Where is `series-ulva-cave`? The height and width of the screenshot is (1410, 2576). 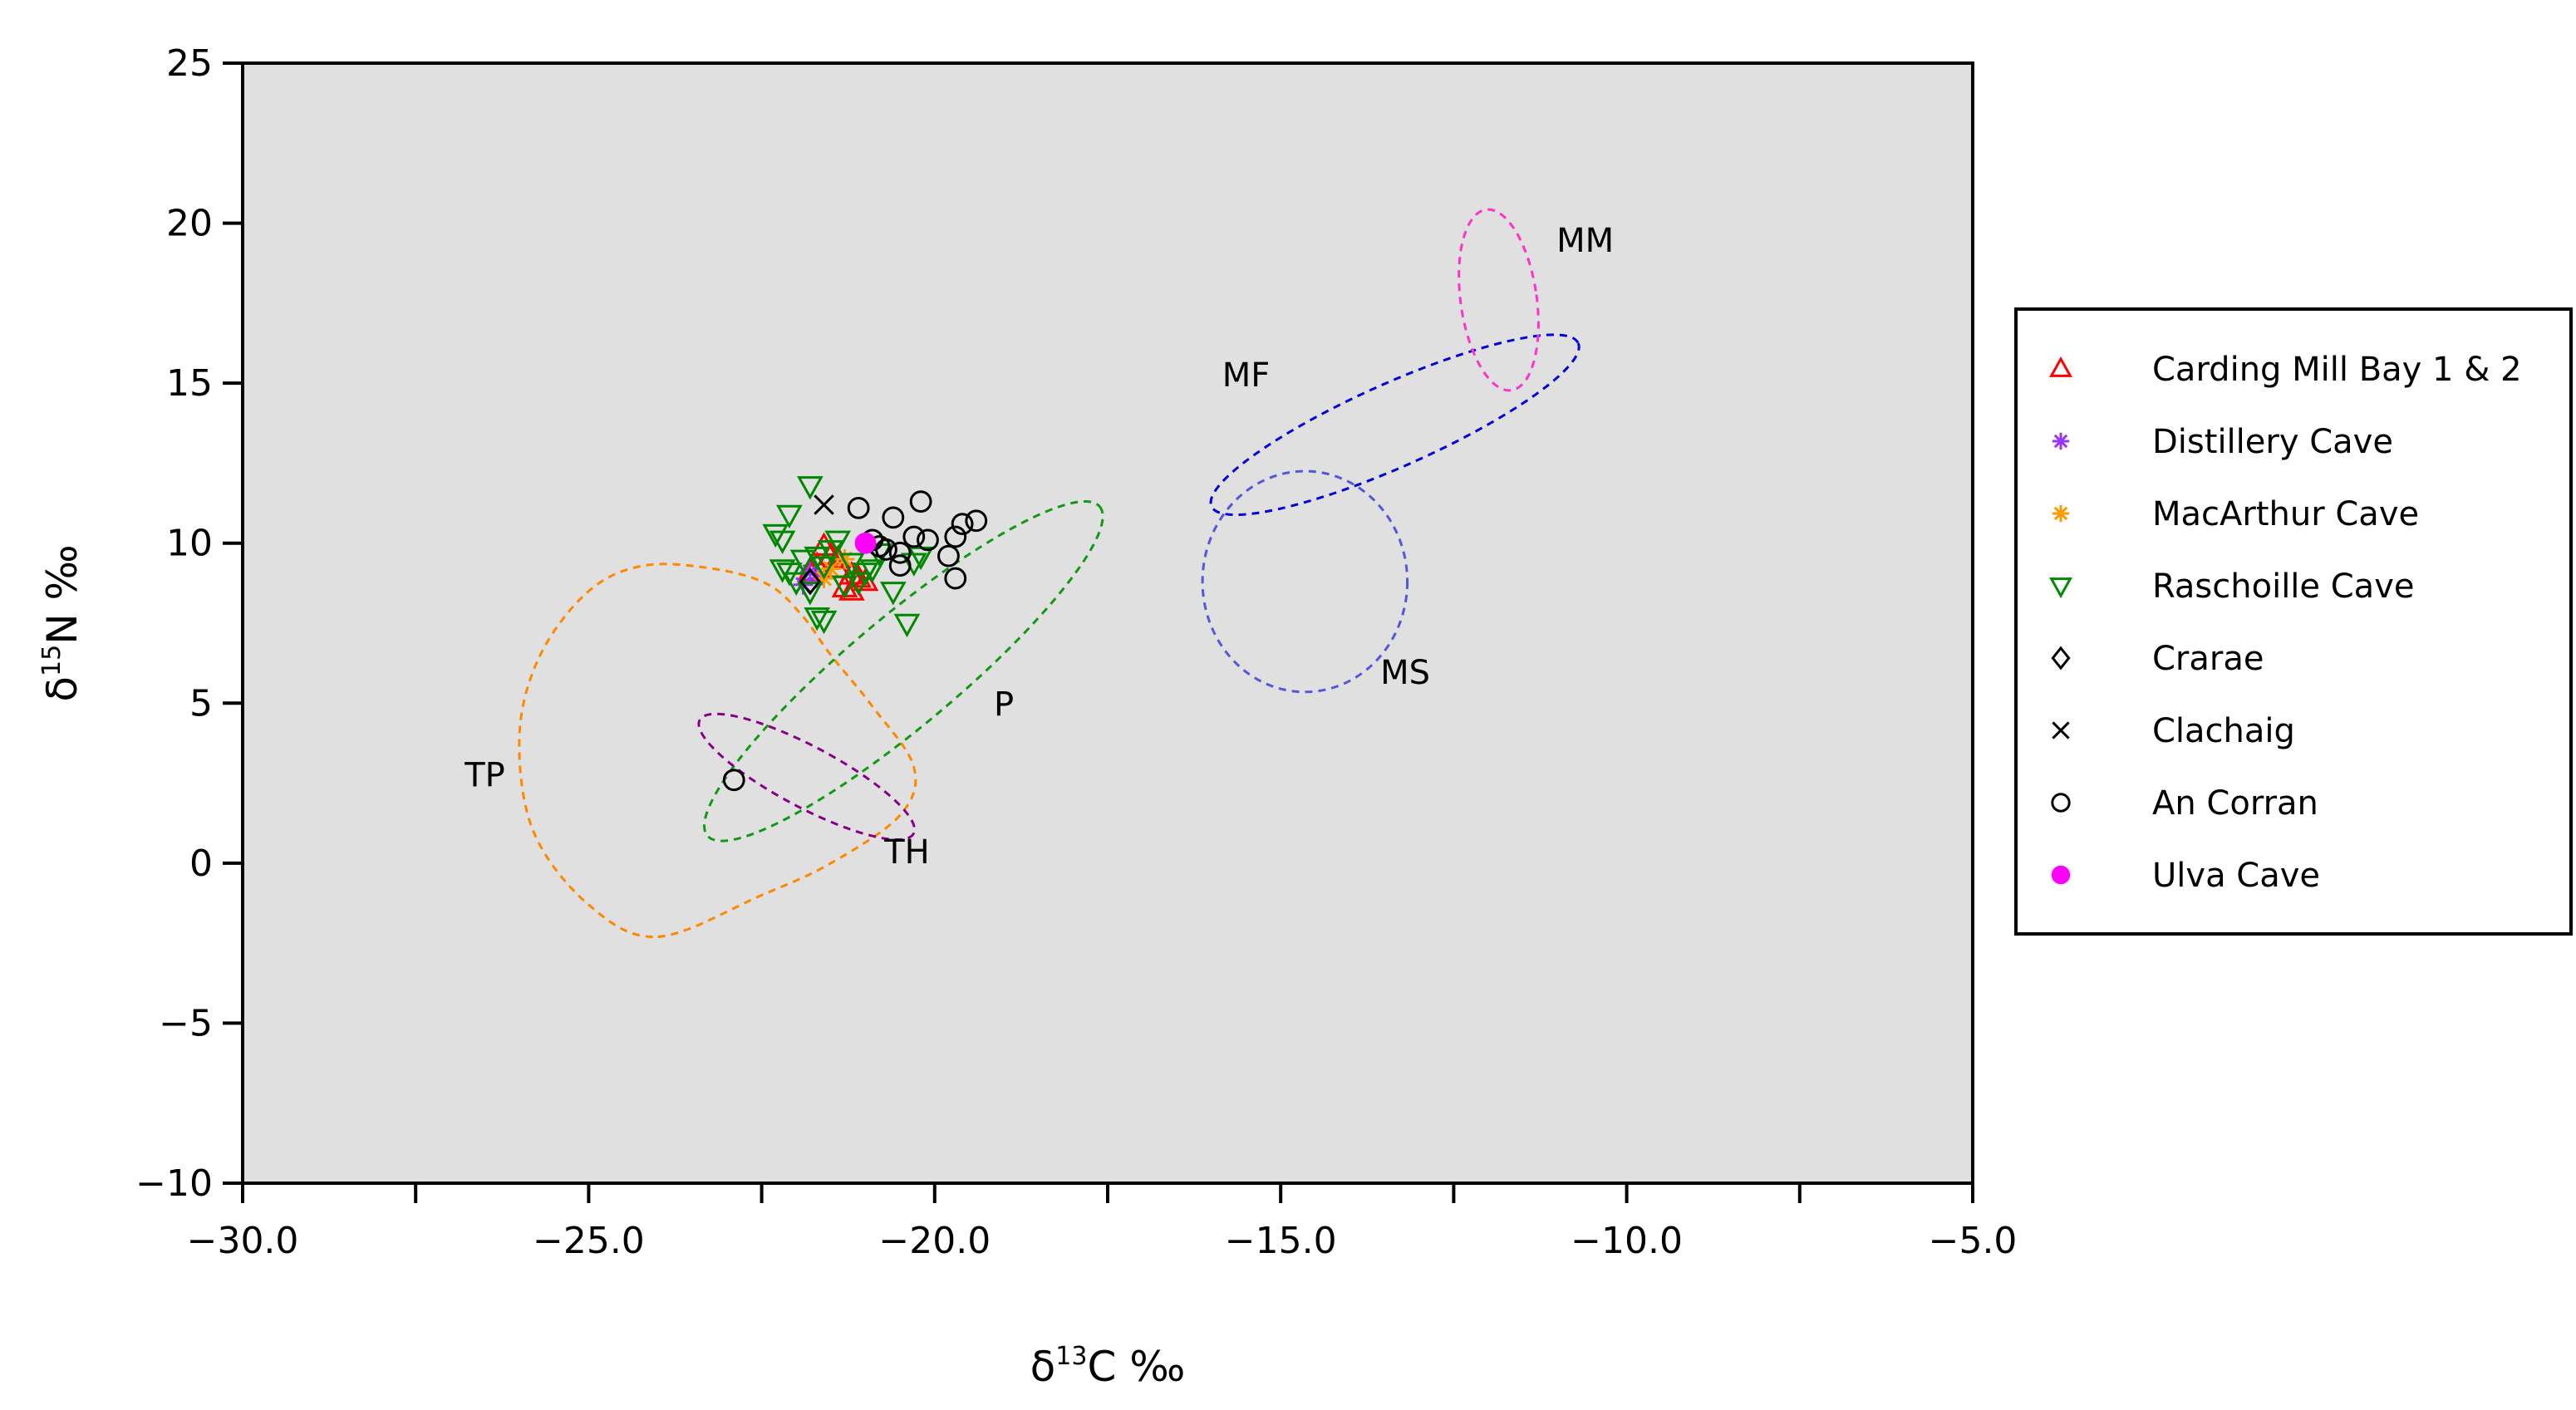
series-ulva-cave is located at coordinates (865, 543).